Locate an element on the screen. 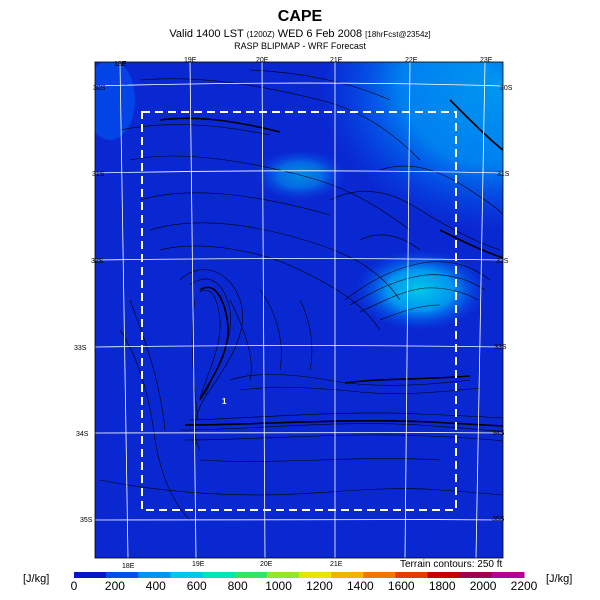  lon-label-top: 21E is located at coordinates (336, 60).